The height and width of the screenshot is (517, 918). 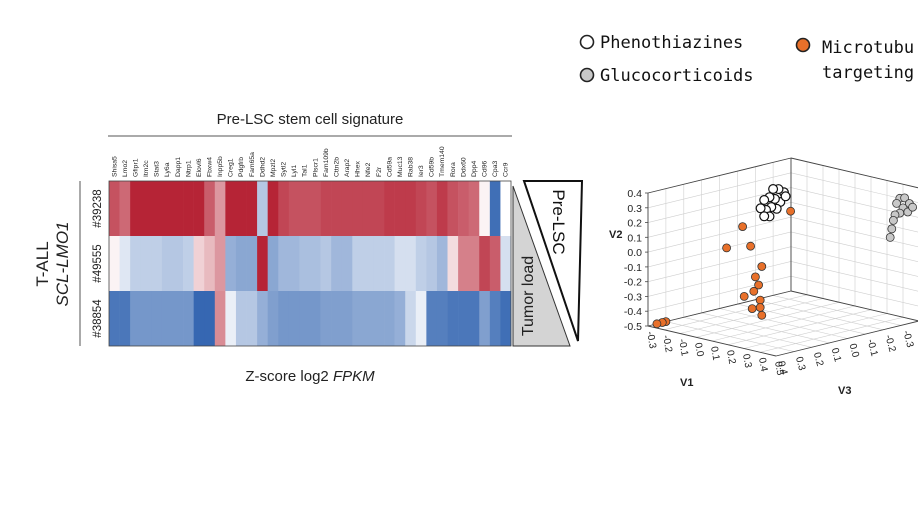 What do you see at coordinates (803, 45) in the screenshot?
I see `legend-marker-microtubule` at bounding box center [803, 45].